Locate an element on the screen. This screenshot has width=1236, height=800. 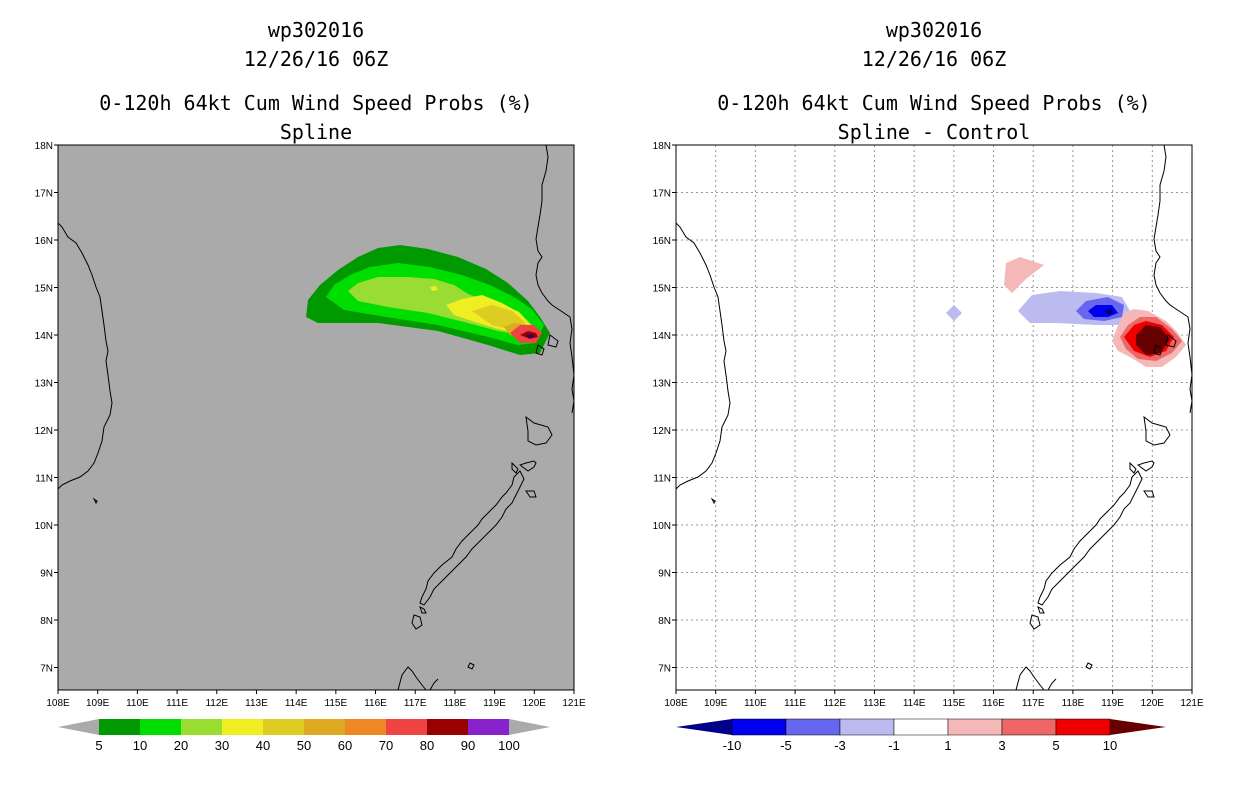
left-title-method: Spline is located at coordinates (316, 132).